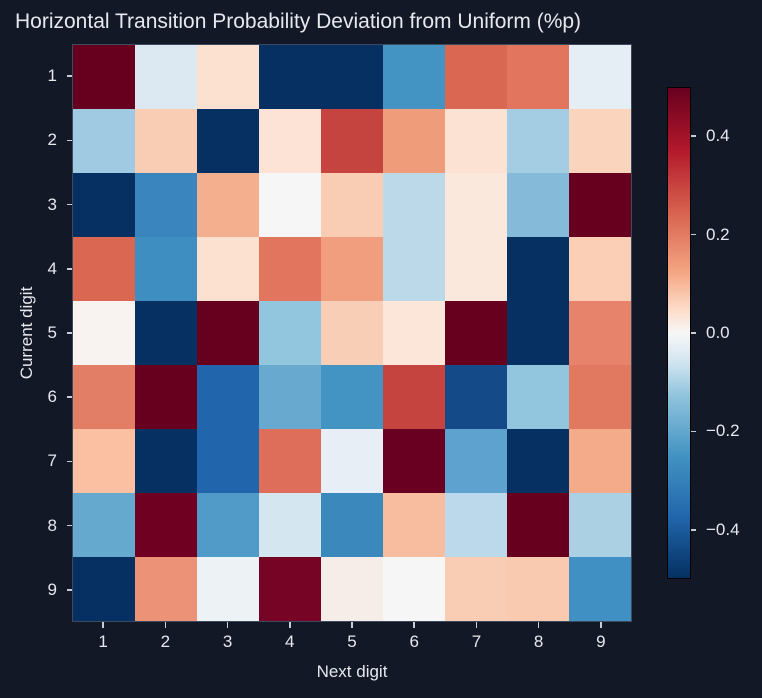 Image resolution: width=762 pixels, height=698 pixels. What do you see at coordinates (718, 234) in the screenshot?
I see `colorbar-tick-label: 0.2` at bounding box center [718, 234].